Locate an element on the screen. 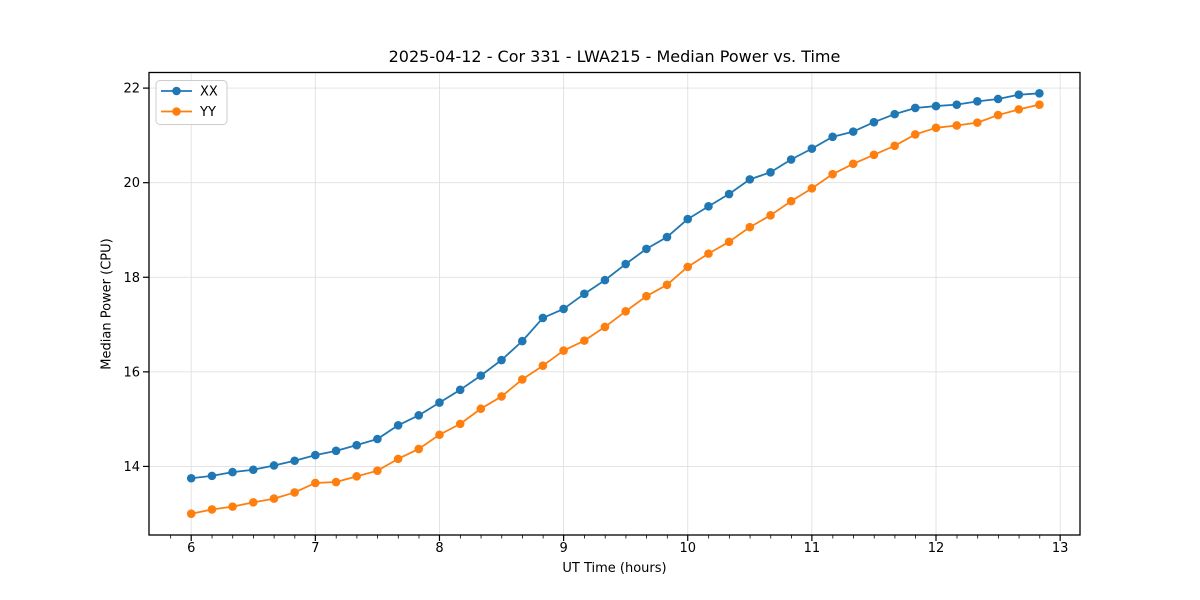 The width and height of the screenshot is (1200, 600). y-tick-label: 14 is located at coordinates (131, 467).